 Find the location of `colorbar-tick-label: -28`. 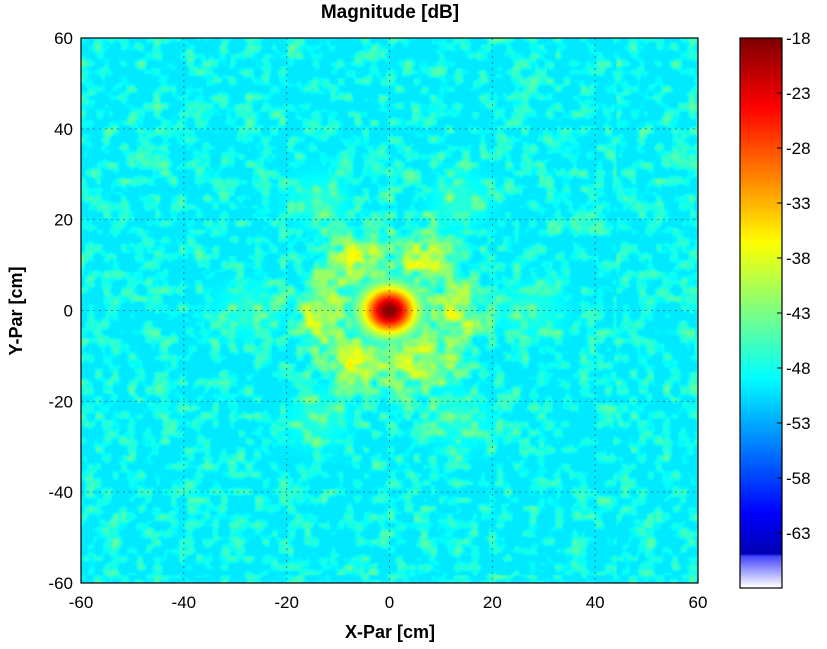

colorbar-tick-label: -28 is located at coordinates (798, 148).